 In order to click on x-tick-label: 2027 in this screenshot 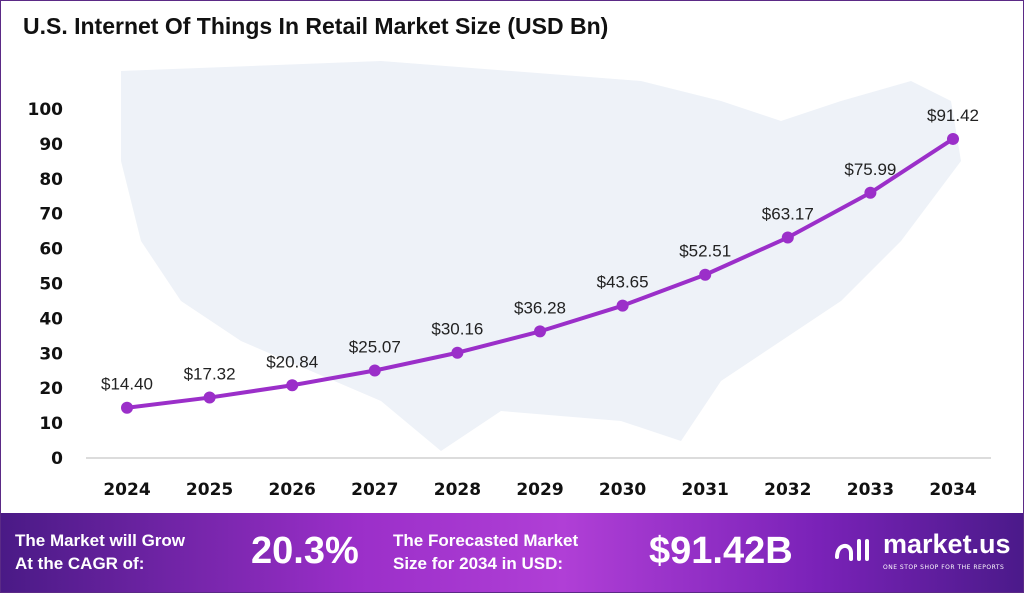, I will do `click(374, 490)`.